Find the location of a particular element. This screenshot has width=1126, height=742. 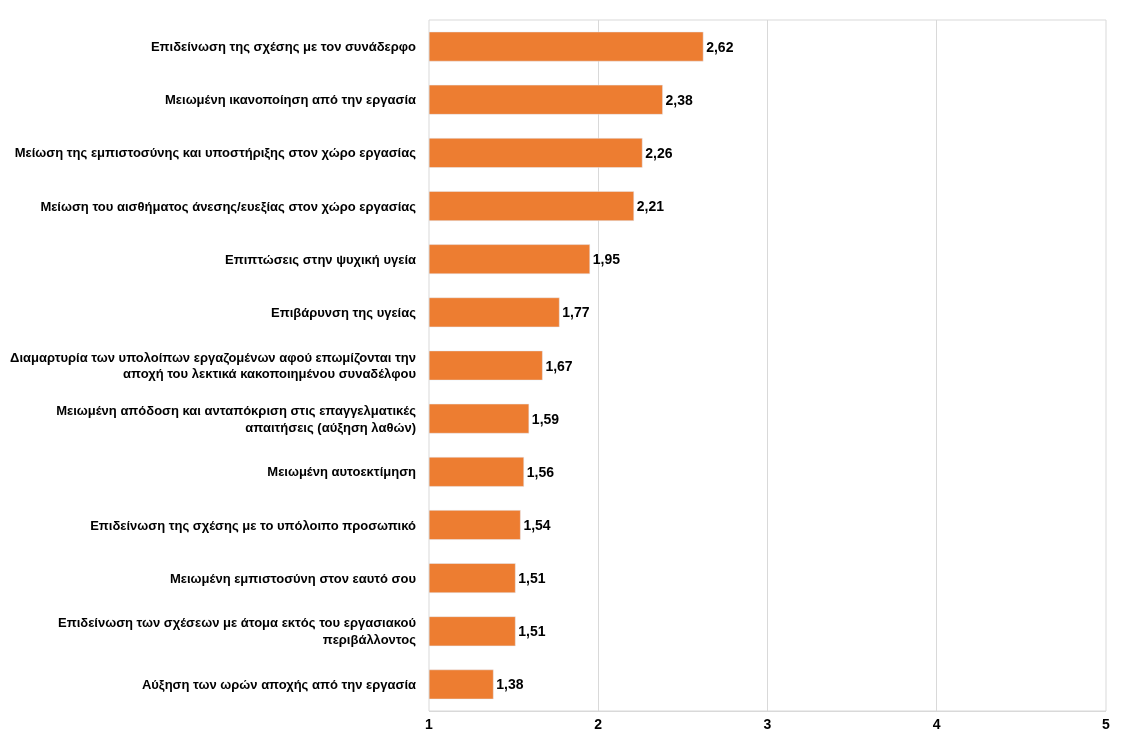

x-tick-label: 3 is located at coordinates (767, 723).